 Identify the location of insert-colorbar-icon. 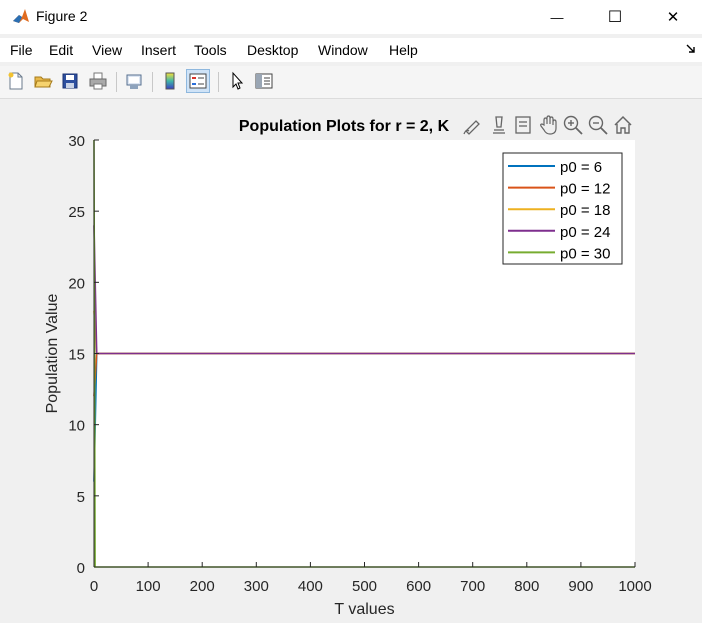
(170, 81).